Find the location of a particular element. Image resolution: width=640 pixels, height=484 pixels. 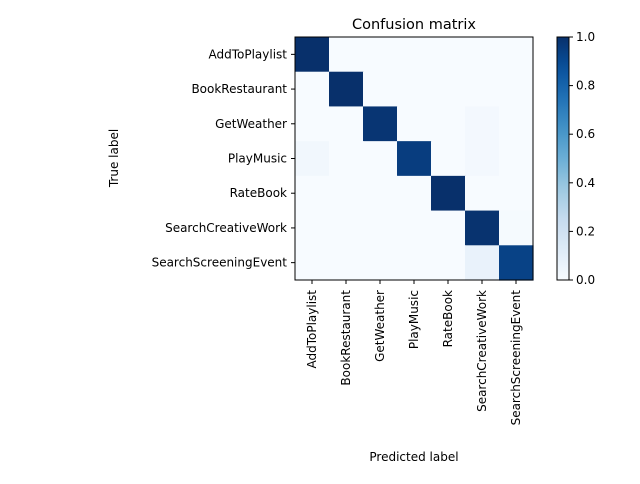

colorbar-ticks: 0.0 0.2 0.4 0.6 0.8 1.0 is located at coordinates (582, 158).